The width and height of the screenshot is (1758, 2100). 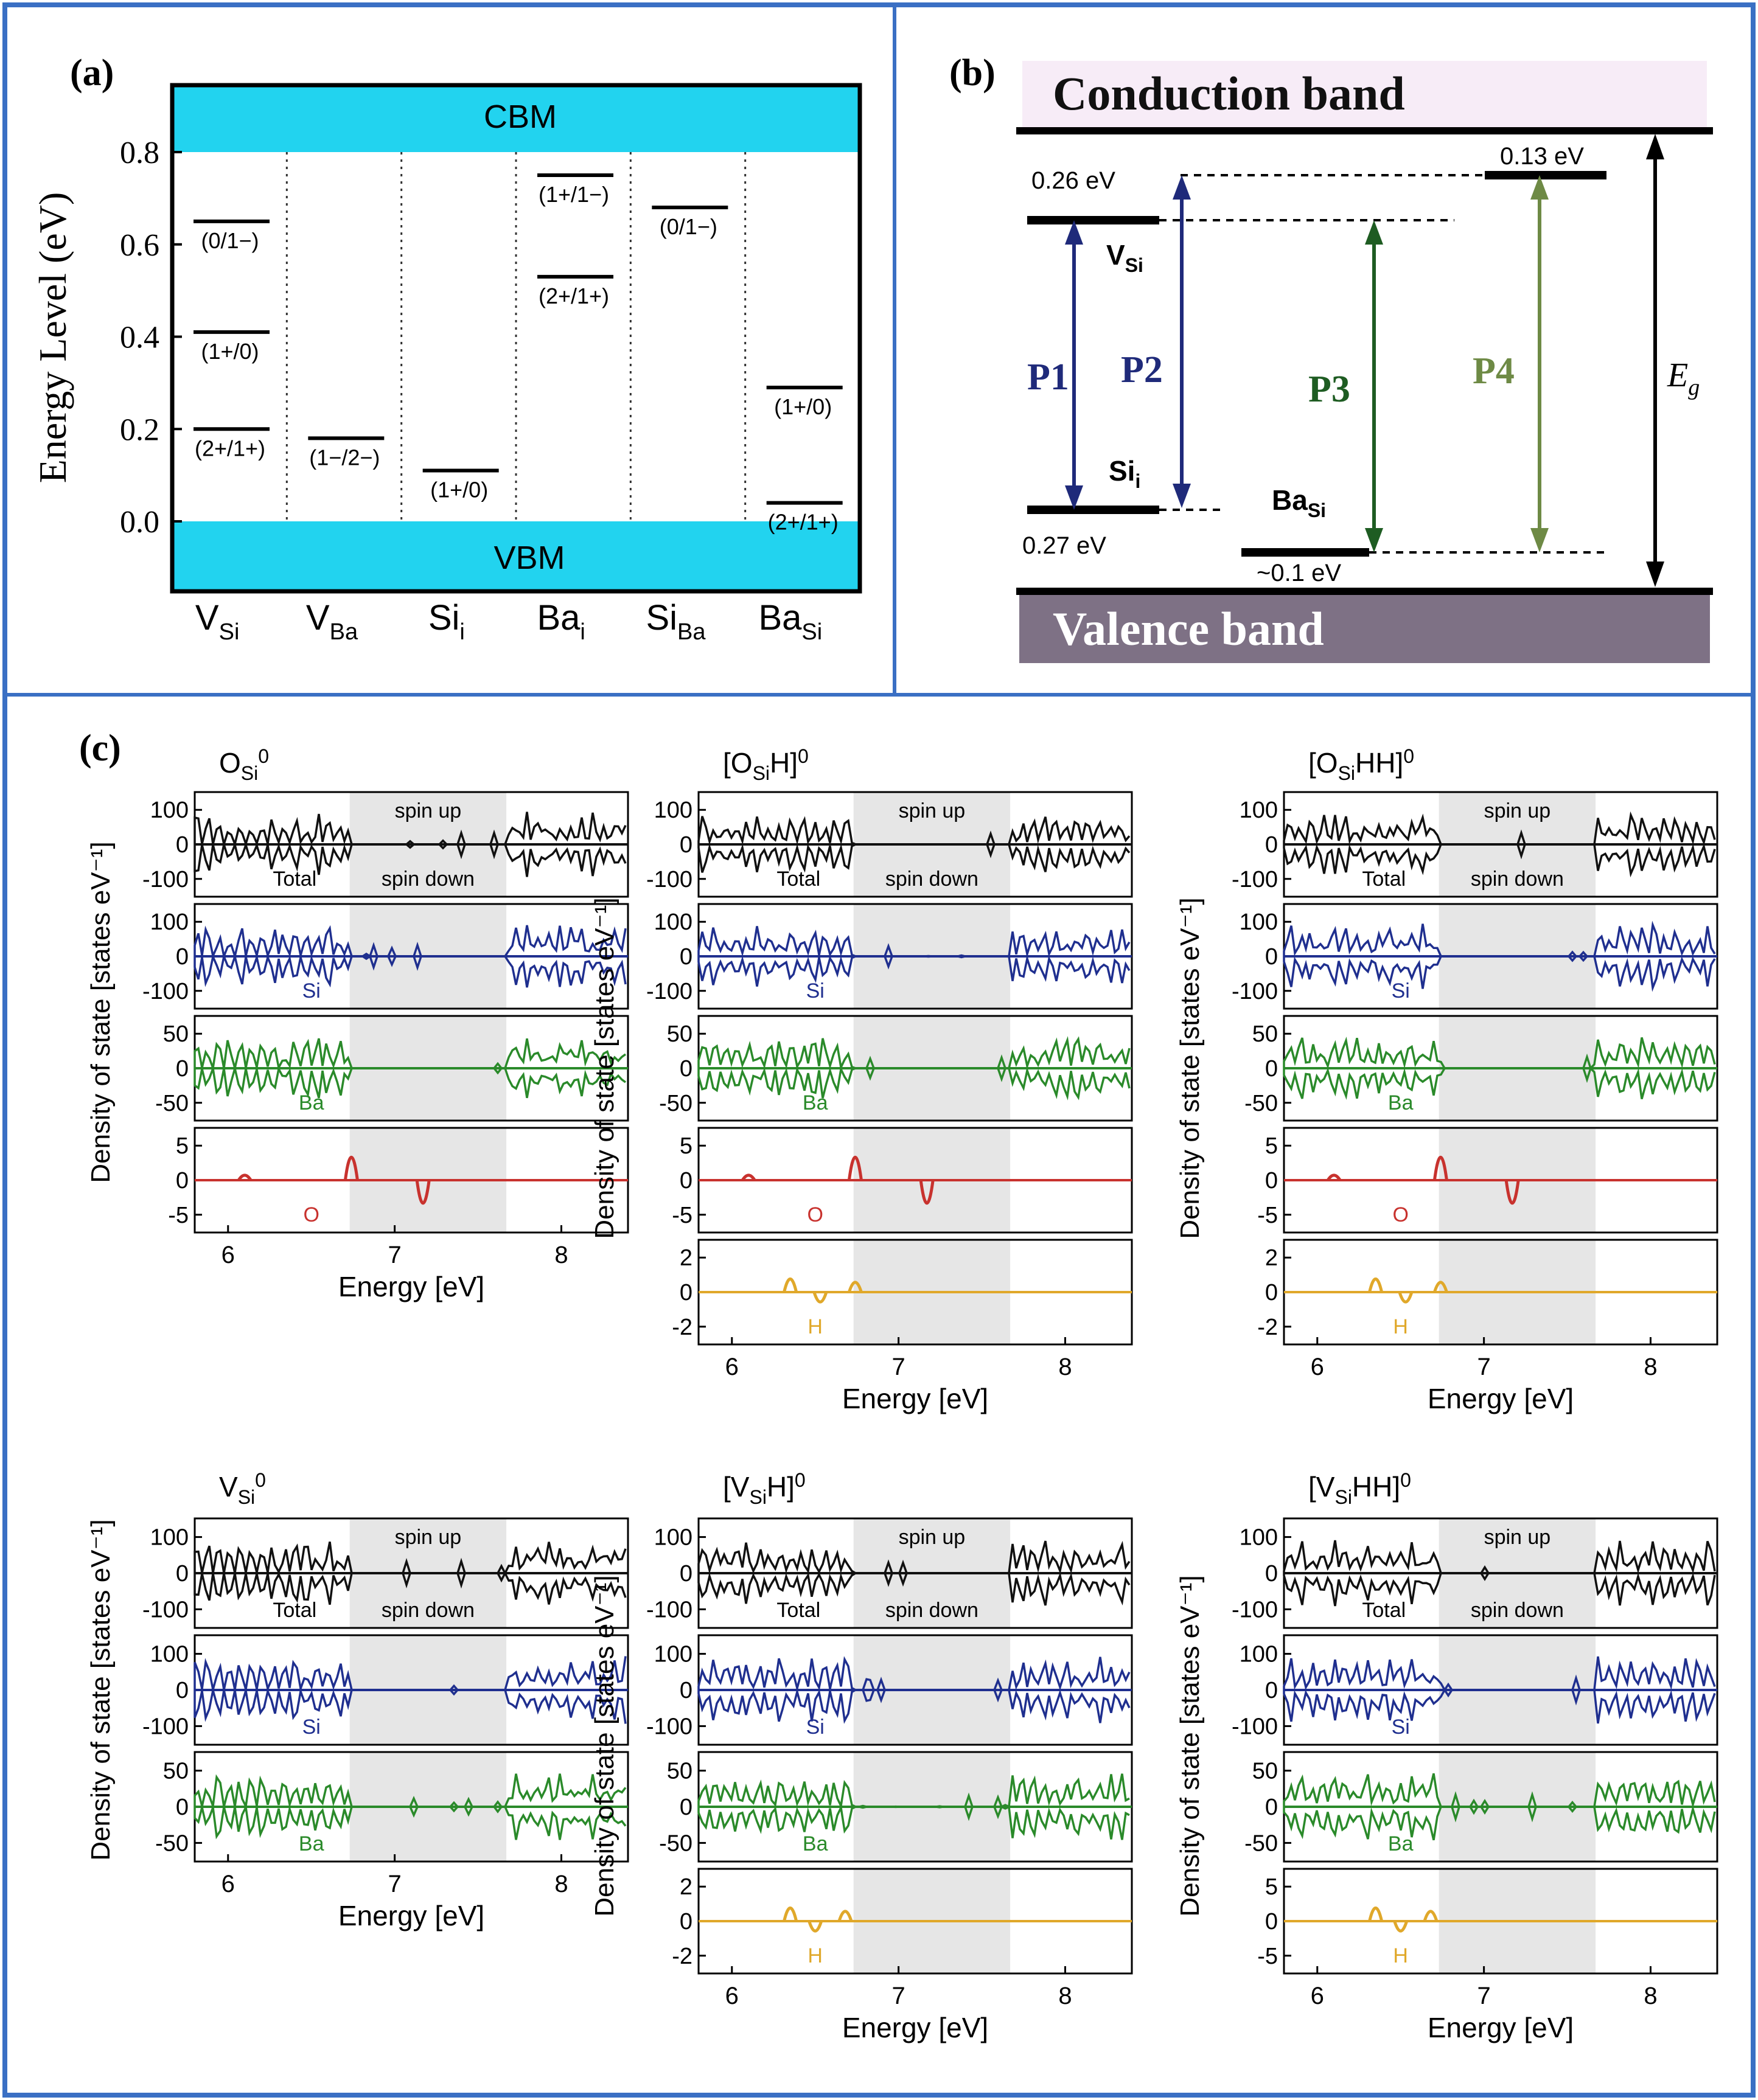 I want to click on category-label: Sii, so click(x=446, y=621).